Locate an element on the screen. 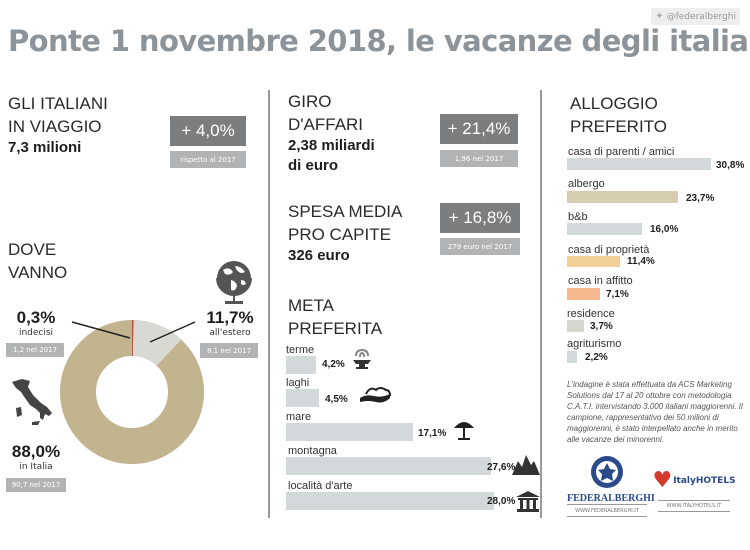 The image size is (750, 550). travellers-change-note: rispetto al 2017 is located at coordinates (208, 159).